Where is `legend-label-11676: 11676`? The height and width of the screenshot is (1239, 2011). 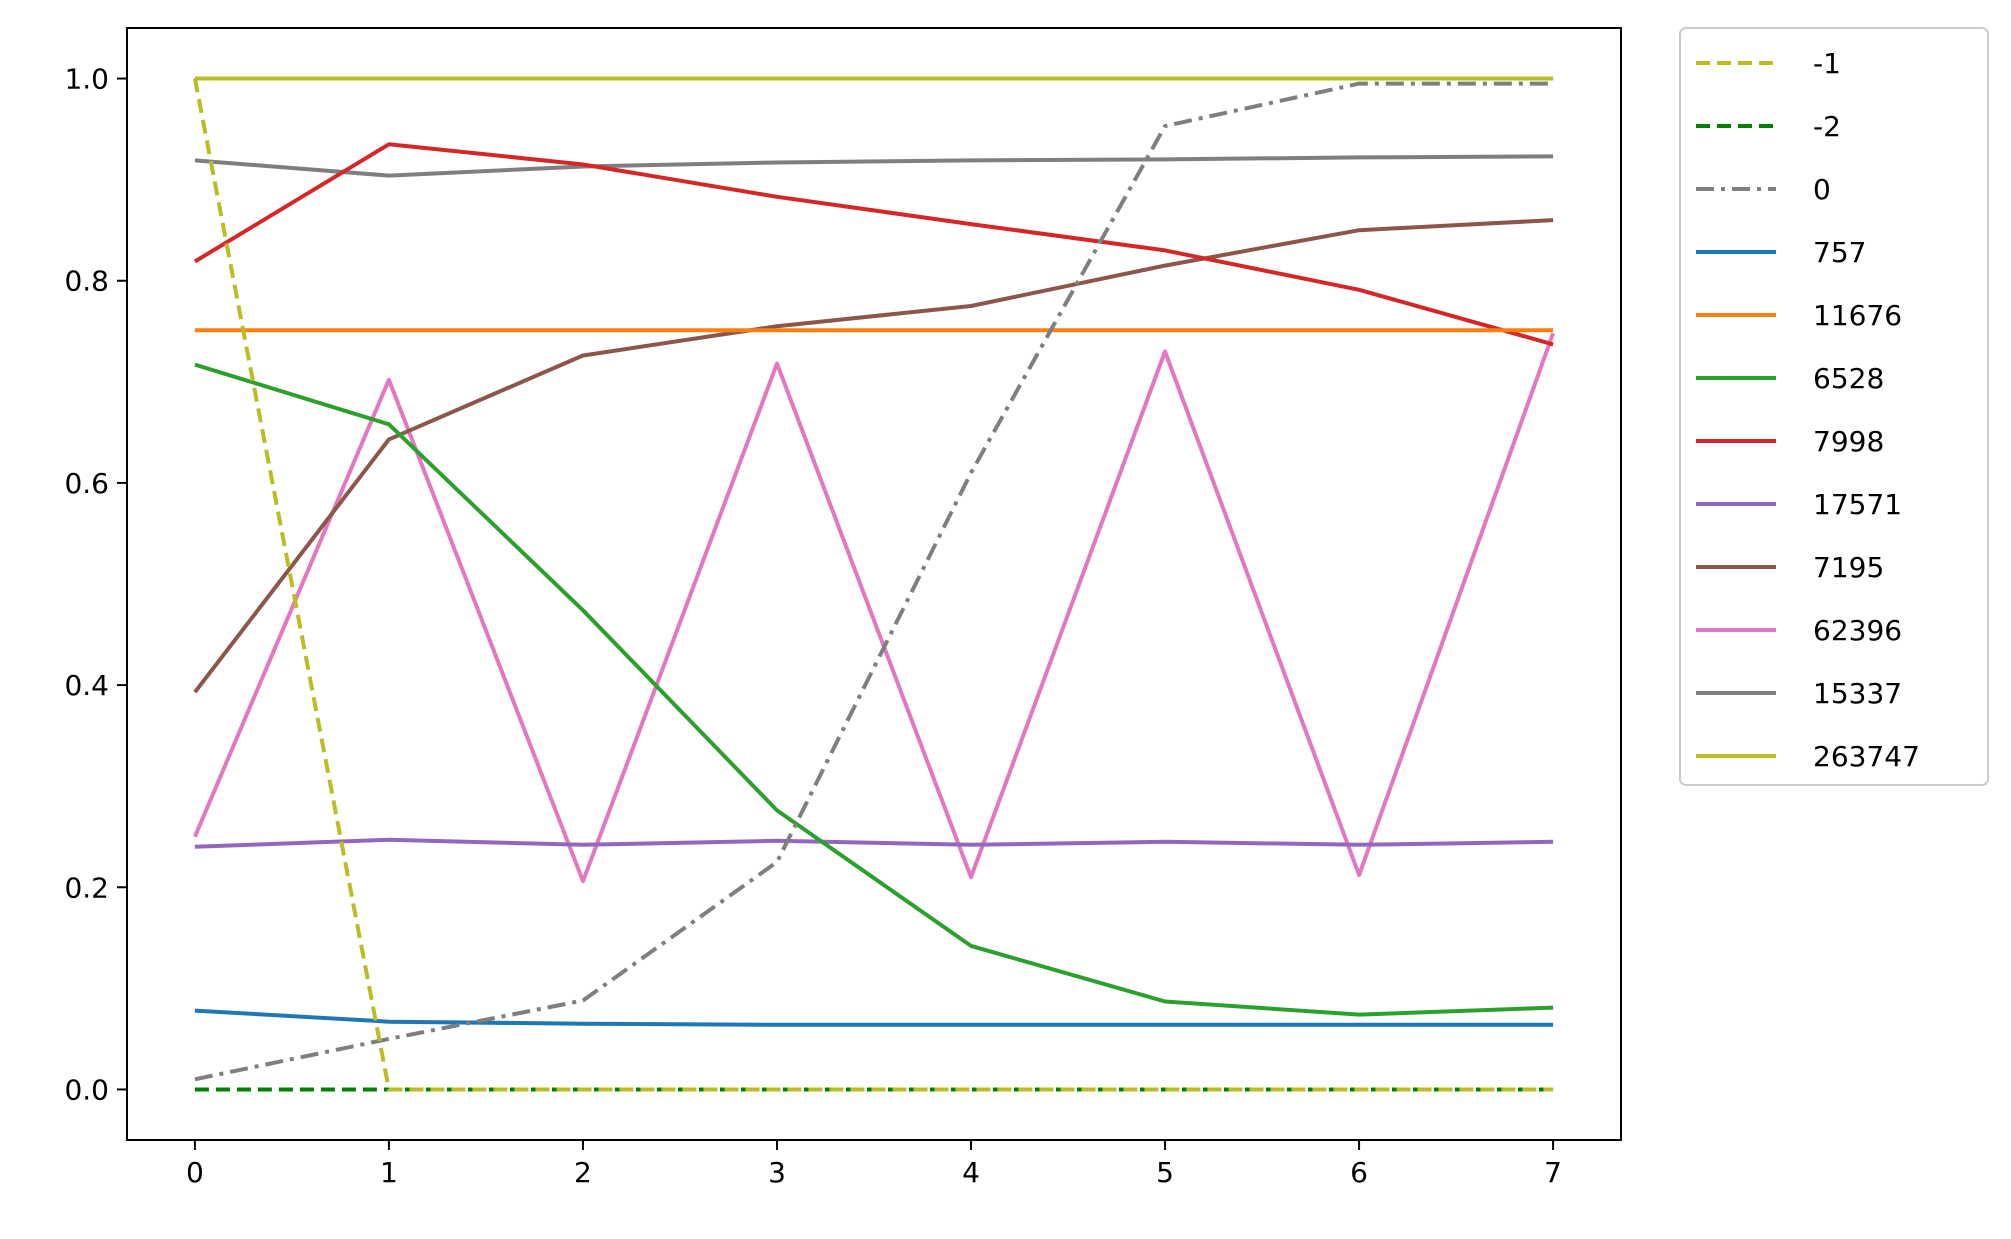 legend-label-11676: 11676 is located at coordinates (1857, 315).